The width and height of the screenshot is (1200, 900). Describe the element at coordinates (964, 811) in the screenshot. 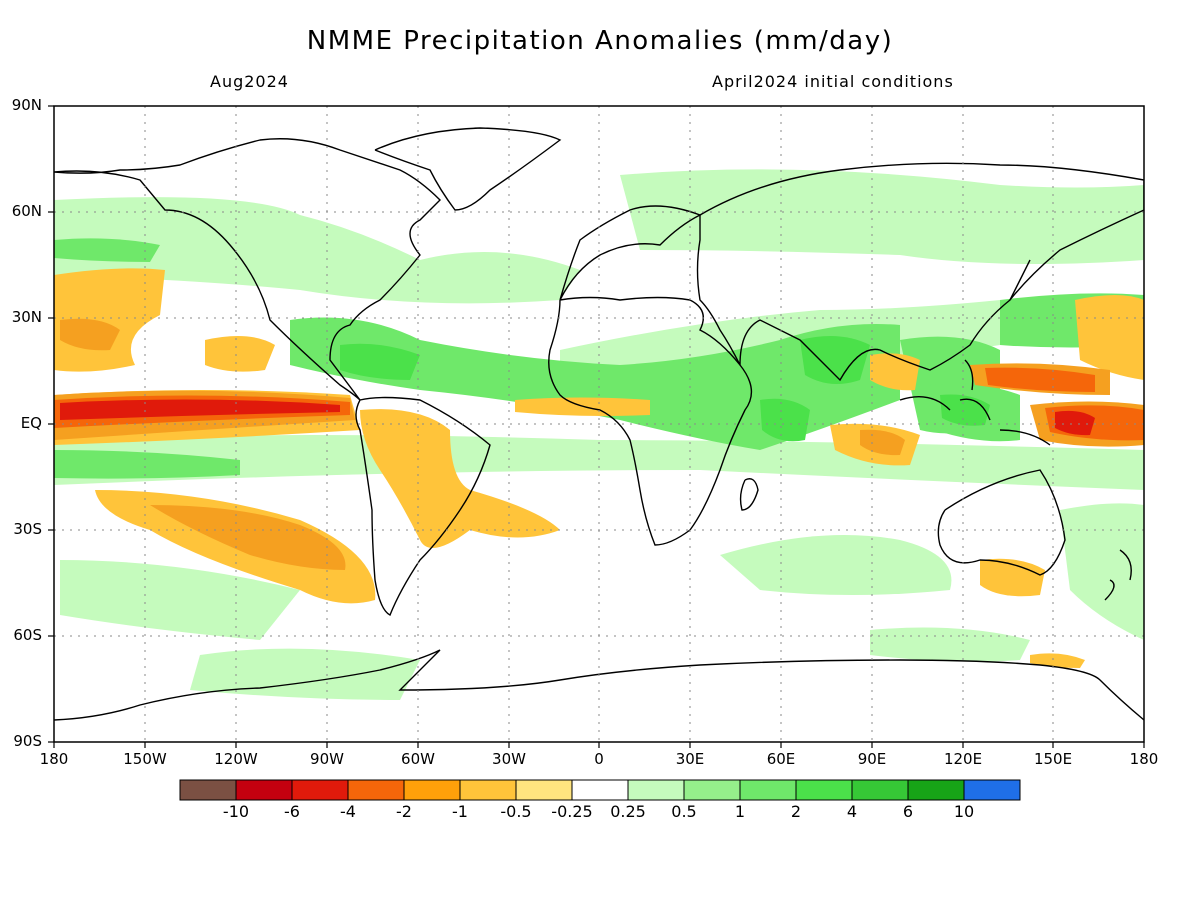

I see `colorbar-label: 10` at that location.